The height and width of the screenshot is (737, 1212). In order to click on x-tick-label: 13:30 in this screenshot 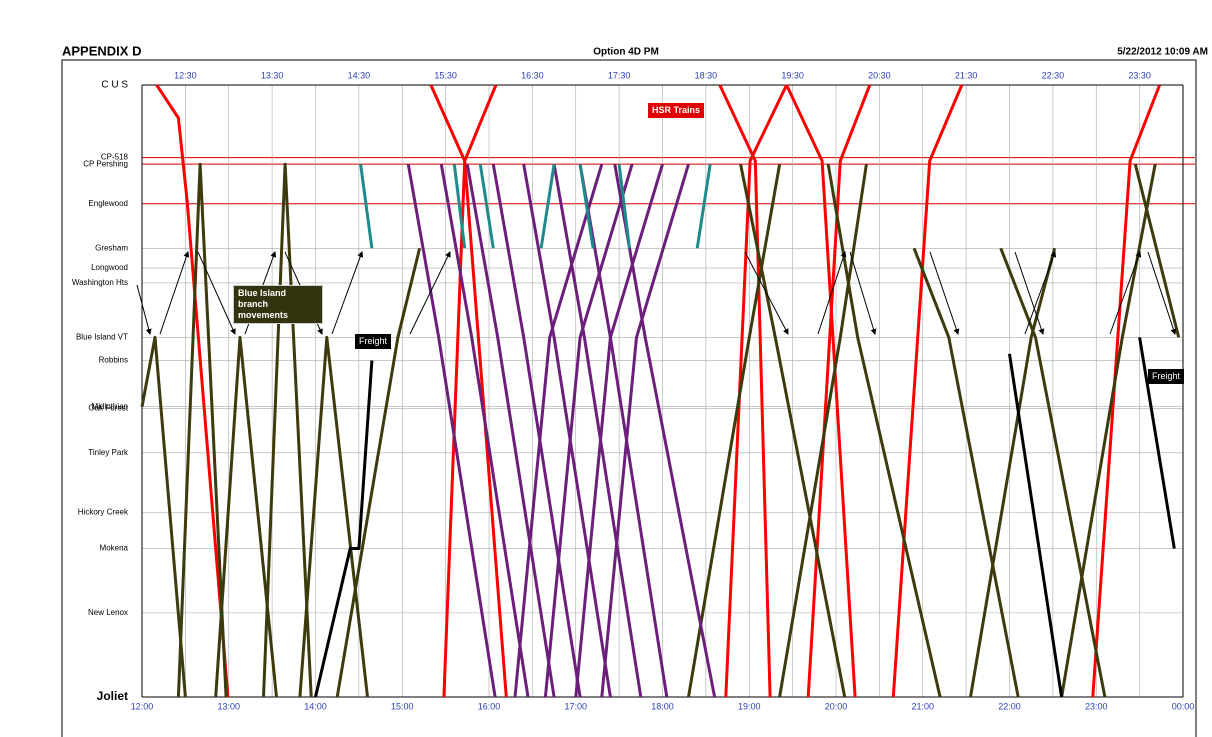, I will do `click(272, 75)`.